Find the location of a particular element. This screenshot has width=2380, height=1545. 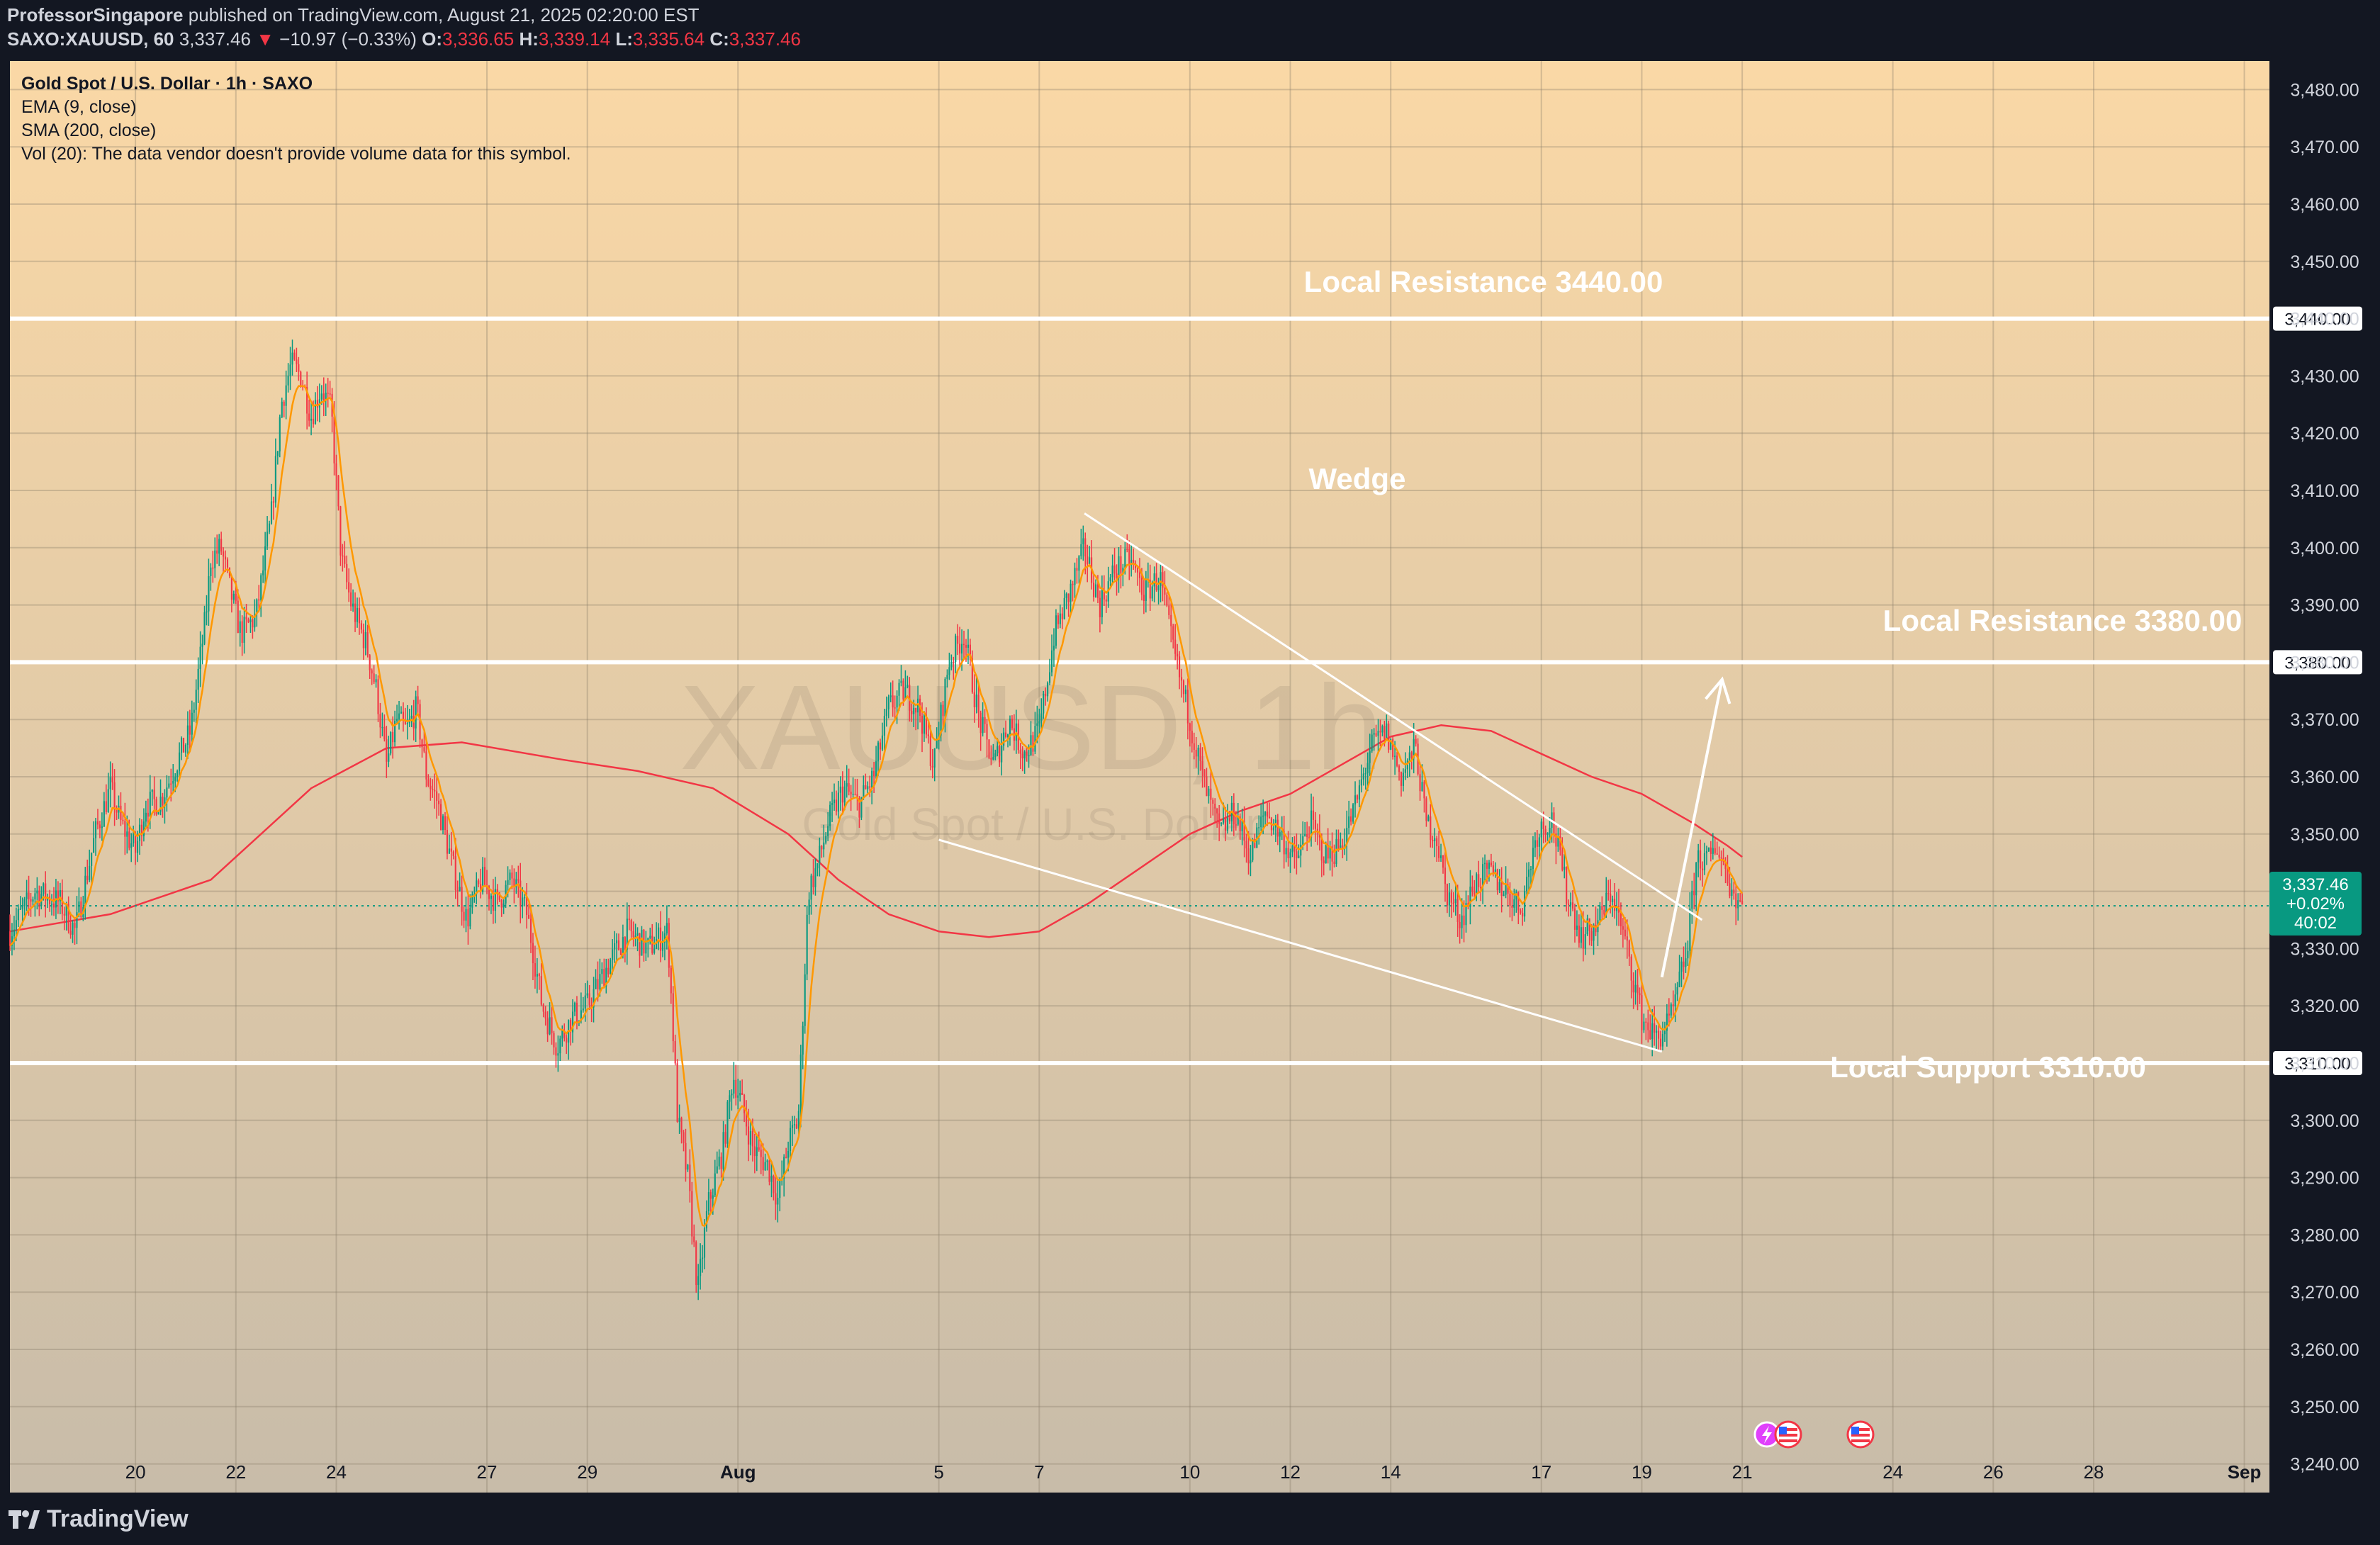

watermark-name: Gold Spot / U.S. Dollar is located at coordinates (1031, 824).